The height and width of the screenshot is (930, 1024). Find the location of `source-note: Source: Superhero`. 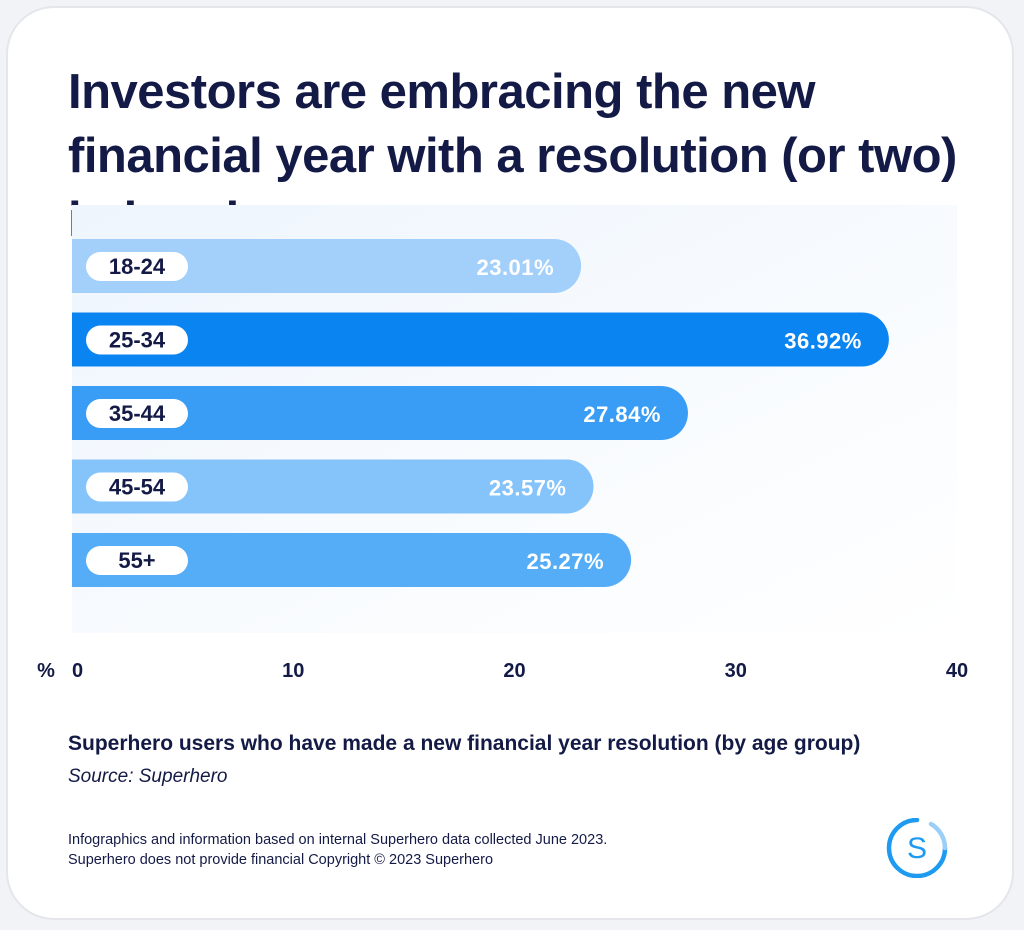

source-note: Source: Superhero is located at coordinates (148, 776).